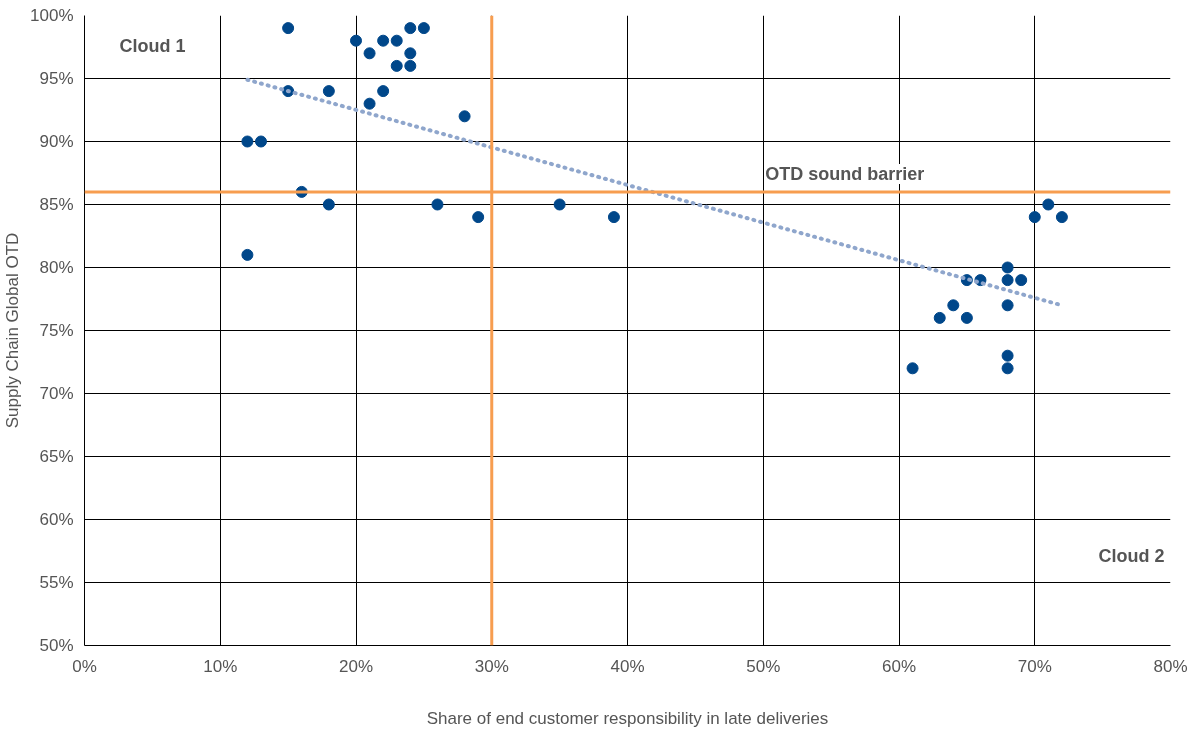 Image resolution: width=1204 pixels, height=736 pixels. I want to click on x-tick-label: 10%, so click(220, 666).